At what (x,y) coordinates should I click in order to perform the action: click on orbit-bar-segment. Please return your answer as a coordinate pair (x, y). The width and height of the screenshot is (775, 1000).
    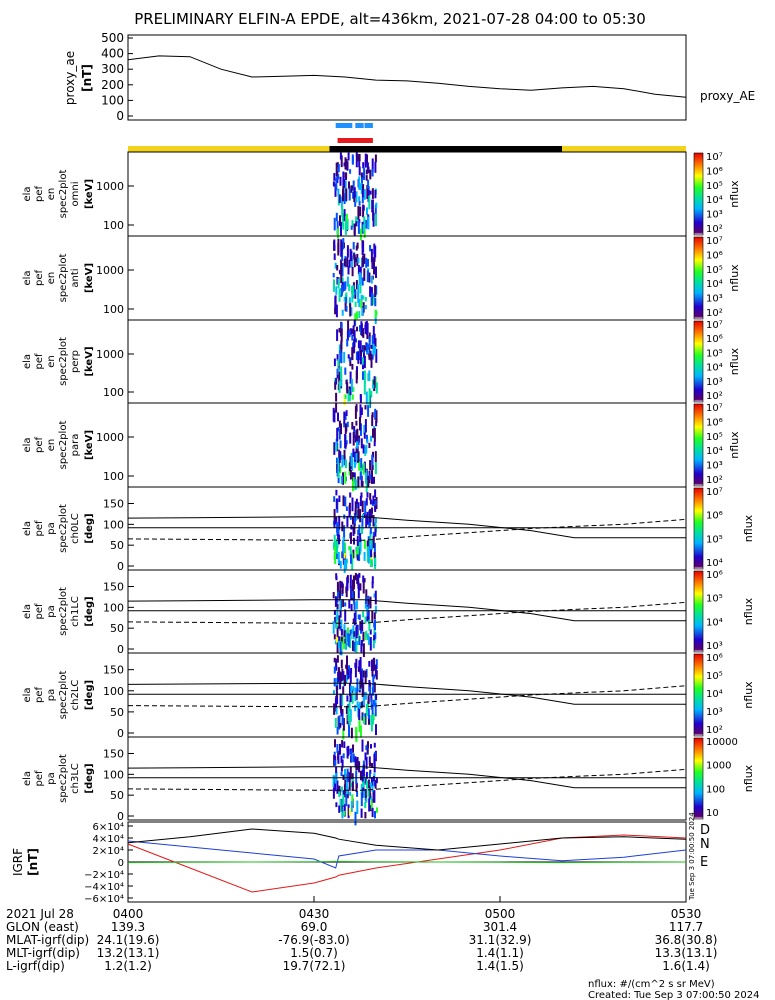
    Looking at the image, I should click on (445, 149).